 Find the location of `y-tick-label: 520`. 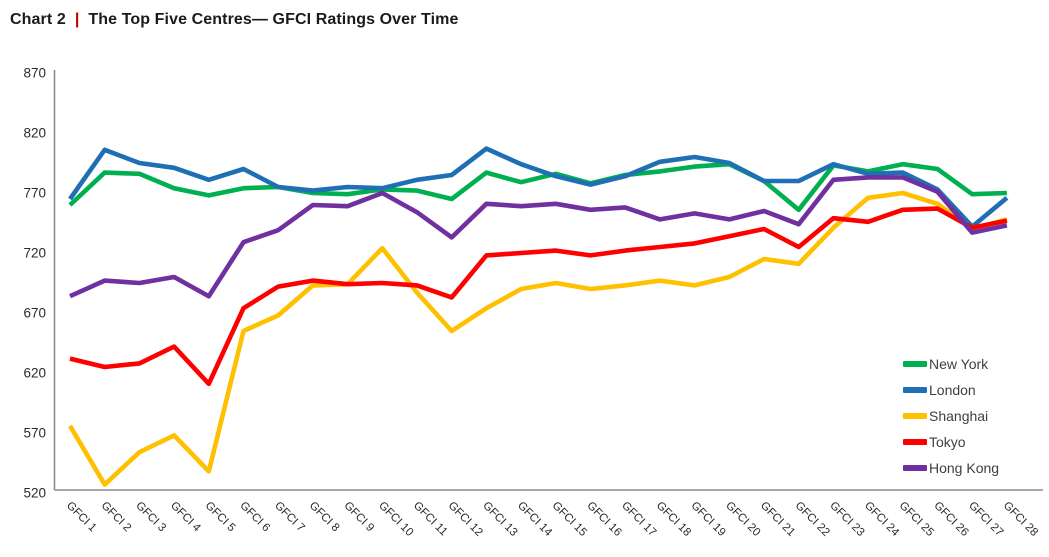

y-tick-label: 520 is located at coordinates (34, 493).